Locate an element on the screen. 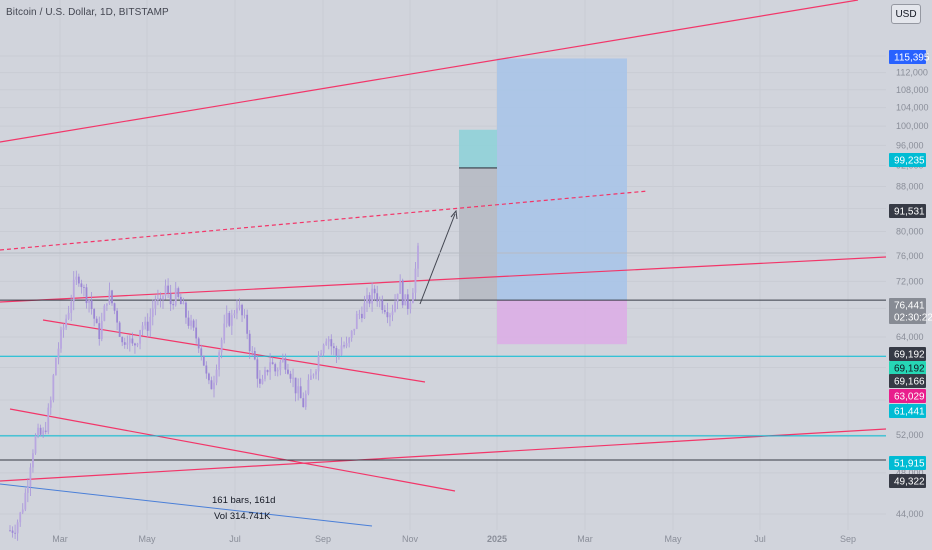 Image resolution: width=932 pixels, height=550 pixels. currency-button: USD is located at coordinates (906, 14).